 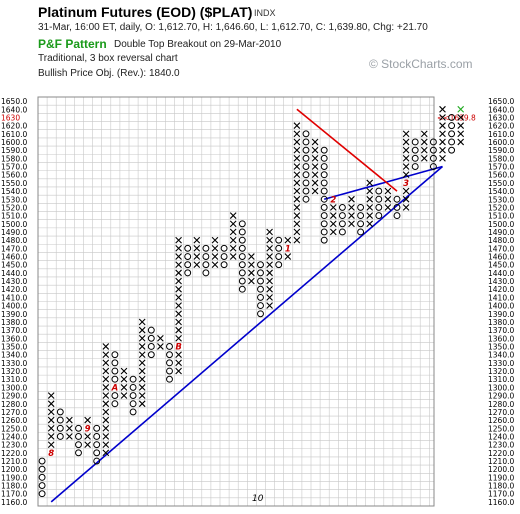 I want to click on month-marker: 9, so click(x=88, y=429).